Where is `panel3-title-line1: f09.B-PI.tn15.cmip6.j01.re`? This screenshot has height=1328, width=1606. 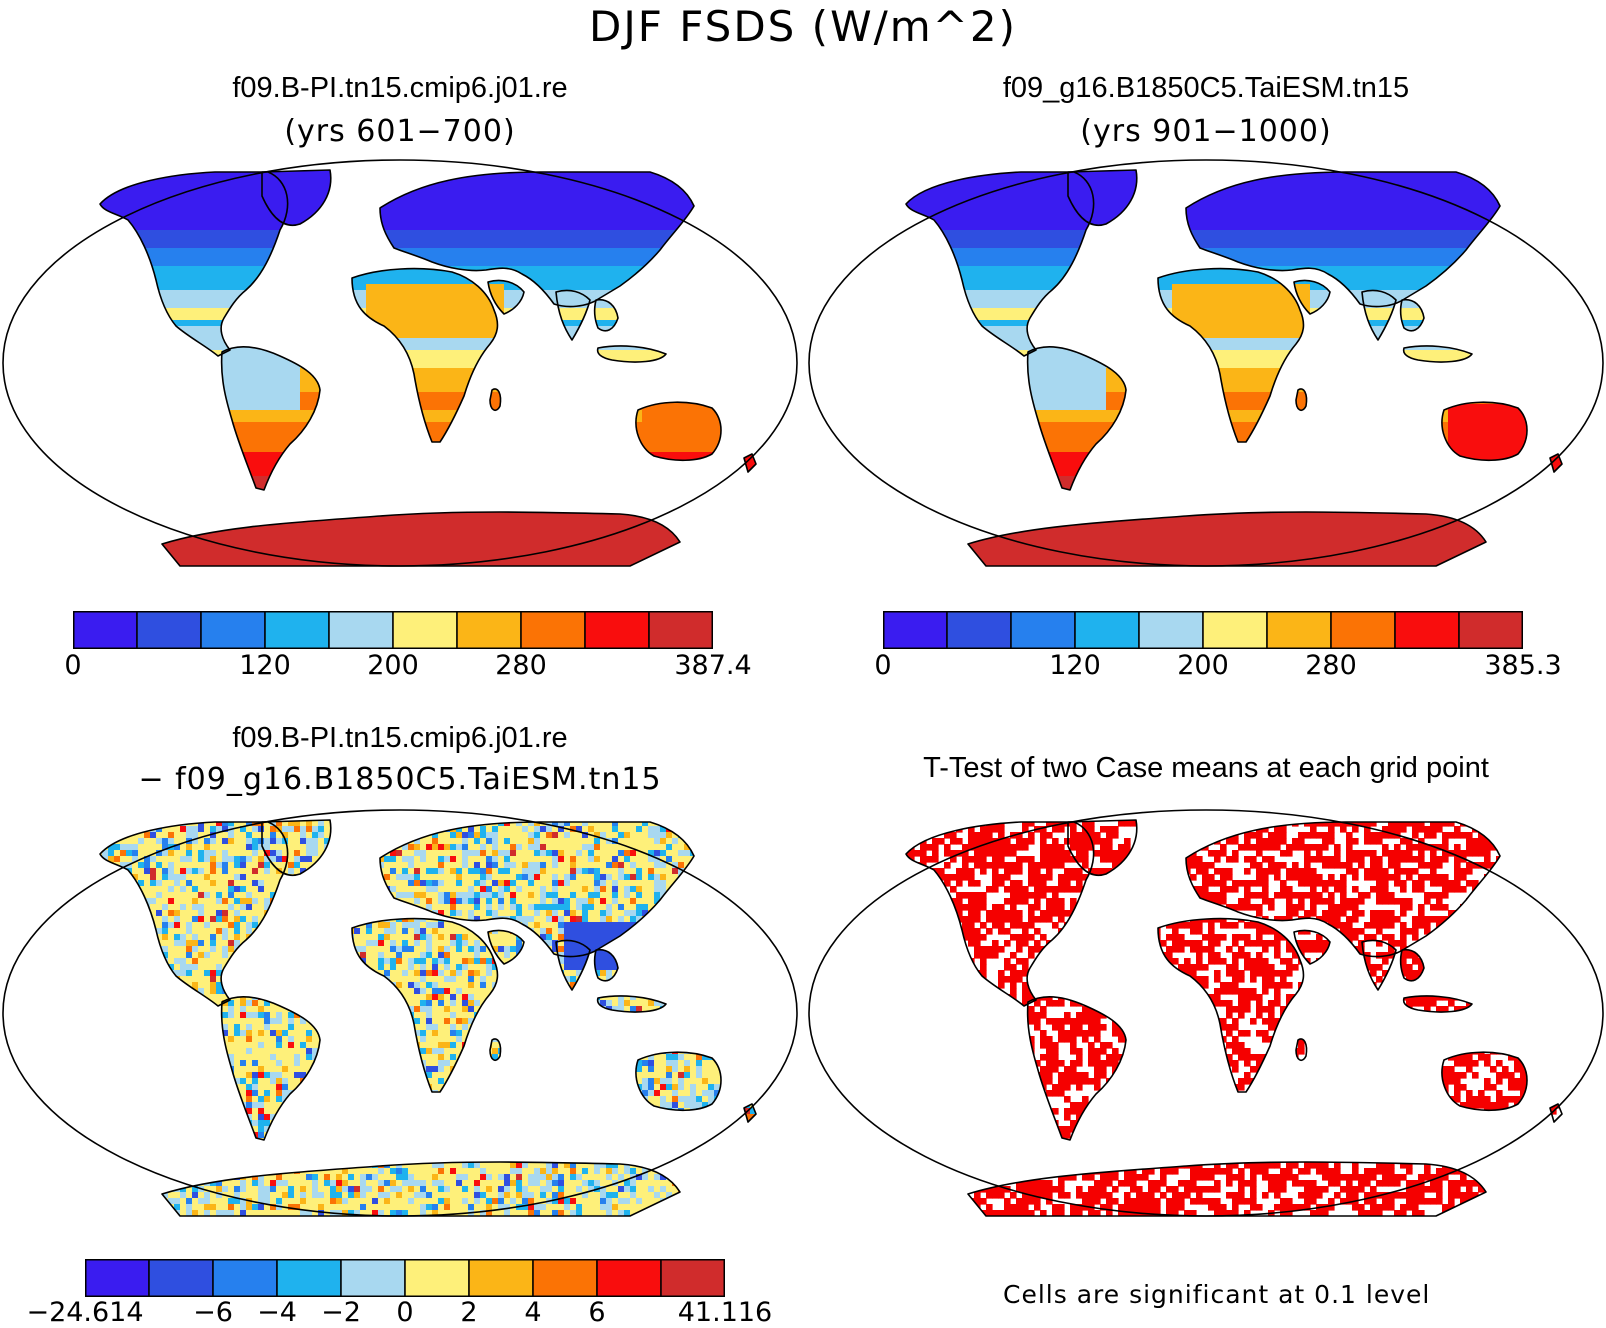 panel3-title-line1: f09.B-PI.tn15.cmip6.j01.re is located at coordinates (400, 738).